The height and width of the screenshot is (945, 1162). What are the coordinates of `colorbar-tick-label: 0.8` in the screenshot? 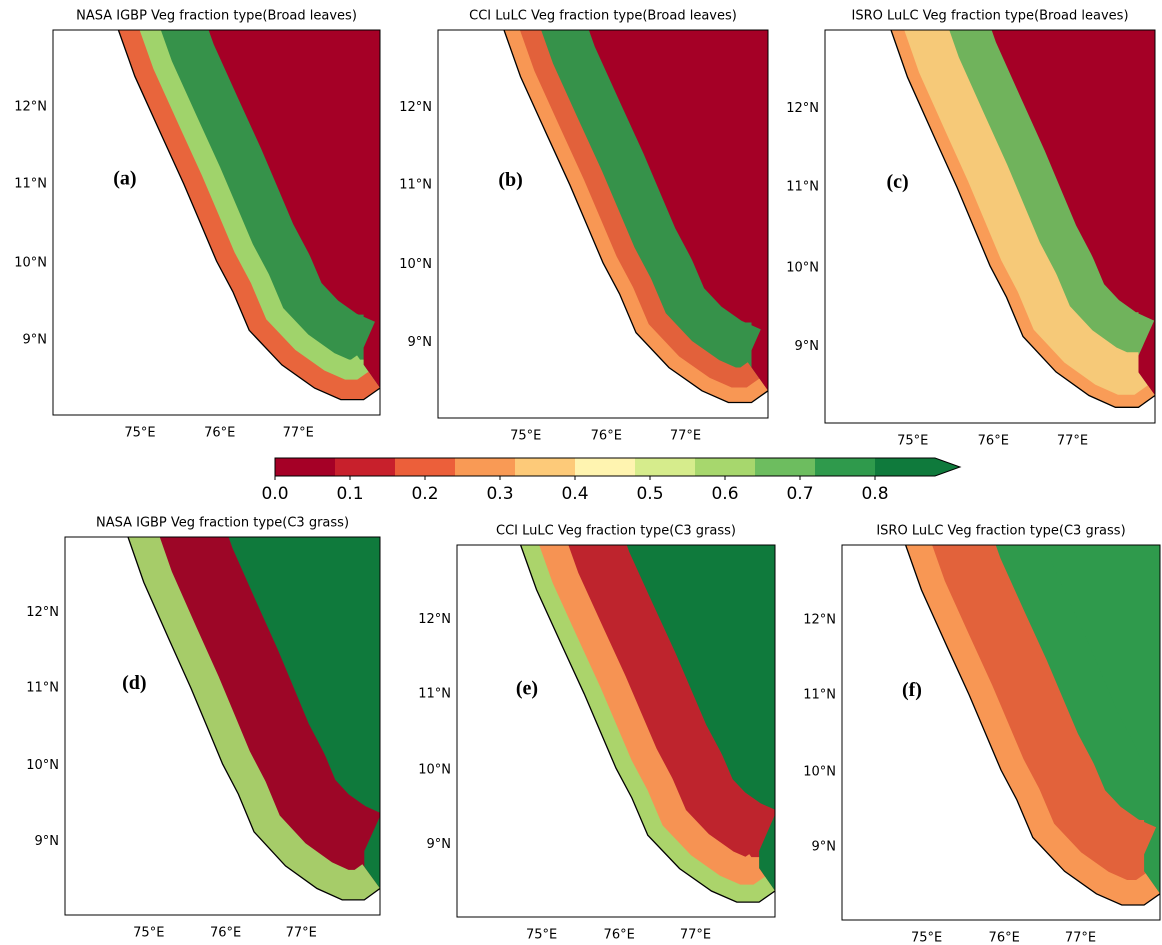 It's located at (874, 494).